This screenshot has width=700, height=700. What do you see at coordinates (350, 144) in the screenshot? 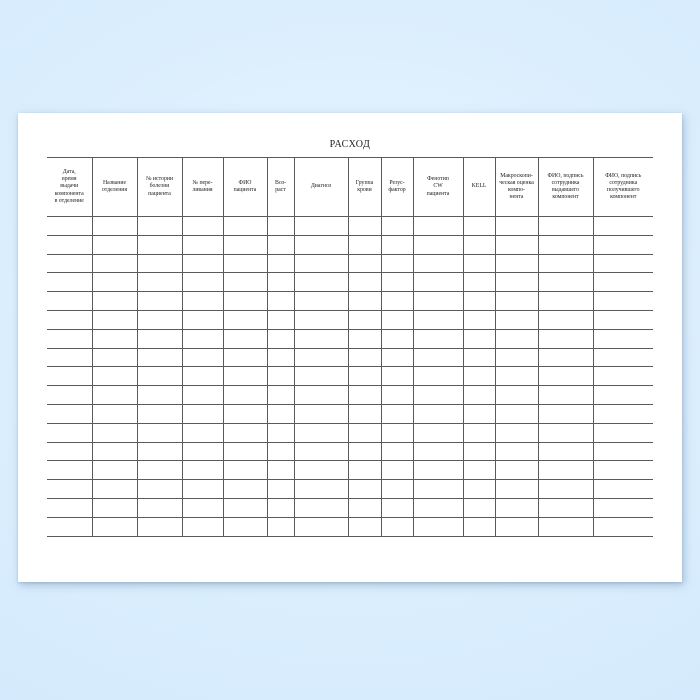
I see `document-title: РАСХОД` at bounding box center [350, 144].